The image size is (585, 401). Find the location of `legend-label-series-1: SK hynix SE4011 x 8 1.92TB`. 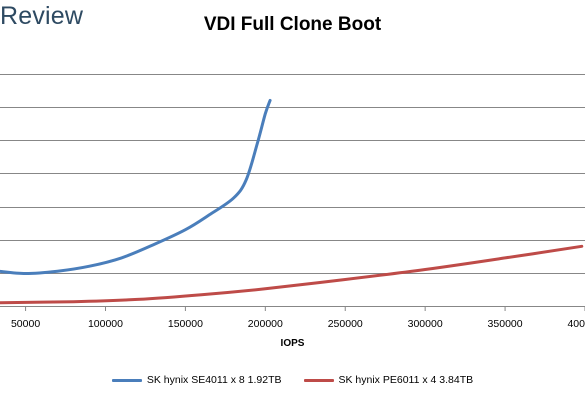

legend-label-series-1: SK hynix SE4011 x 8 1.92TB is located at coordinates (214, 380).